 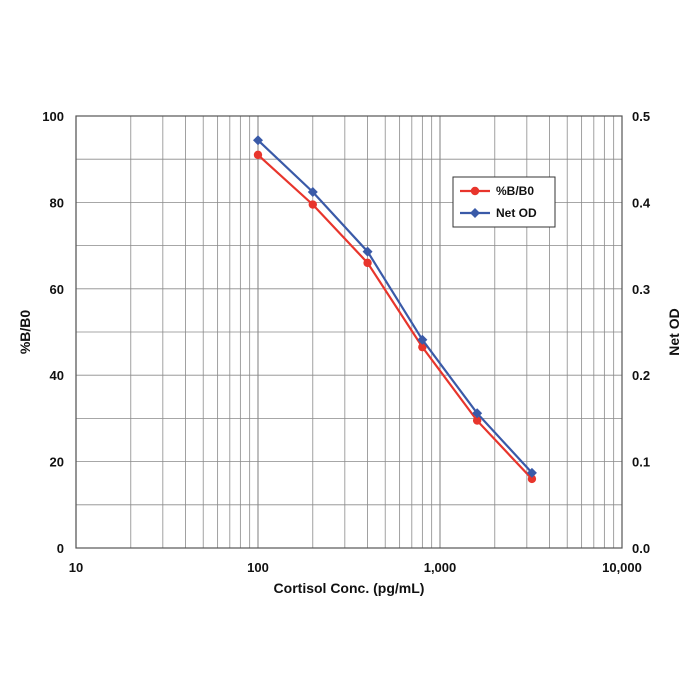 What do you see at coordinates (641, 116) in the screenshot?
I see `y2-tick-label: 0.5` at bounding box center [641, 116].